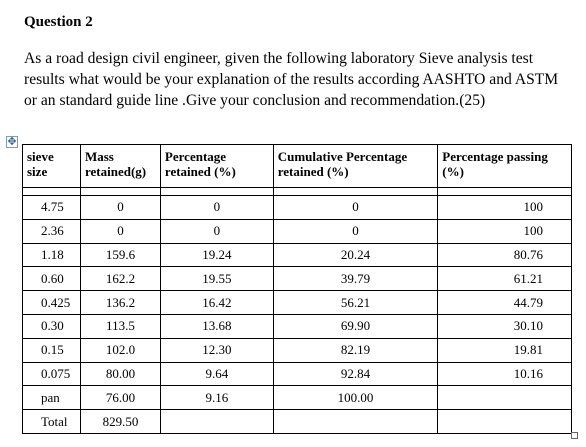  Describe the element at coordinates (120, 398) in the screenshot. I see `cell-mass-retained: 76.00` at that location.